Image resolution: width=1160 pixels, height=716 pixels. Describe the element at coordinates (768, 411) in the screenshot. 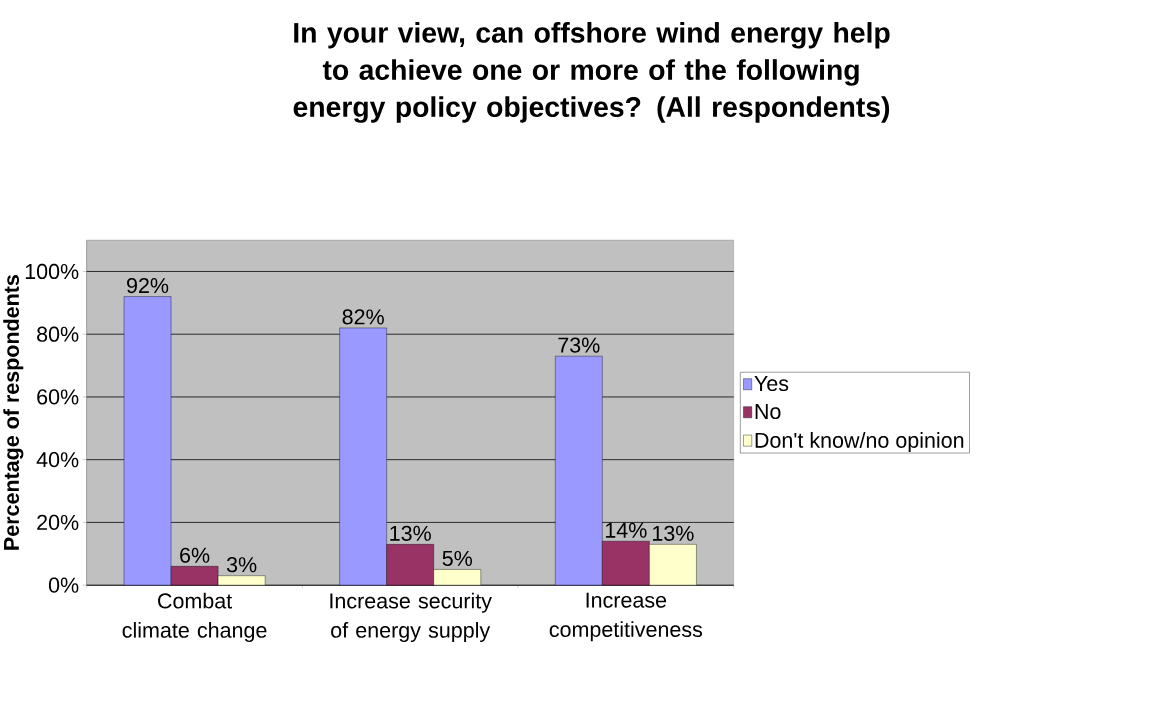

I see `legend-label: No` at that location.